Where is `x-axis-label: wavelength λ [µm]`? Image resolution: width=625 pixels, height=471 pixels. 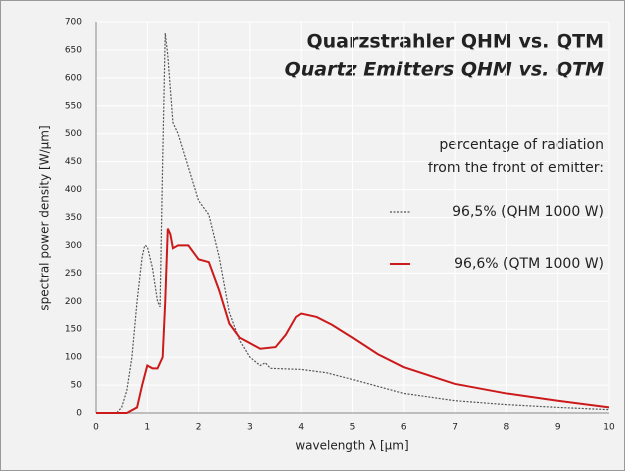 x-axis-label: wavelength λ [µm] is located at coordinates (351, 446).